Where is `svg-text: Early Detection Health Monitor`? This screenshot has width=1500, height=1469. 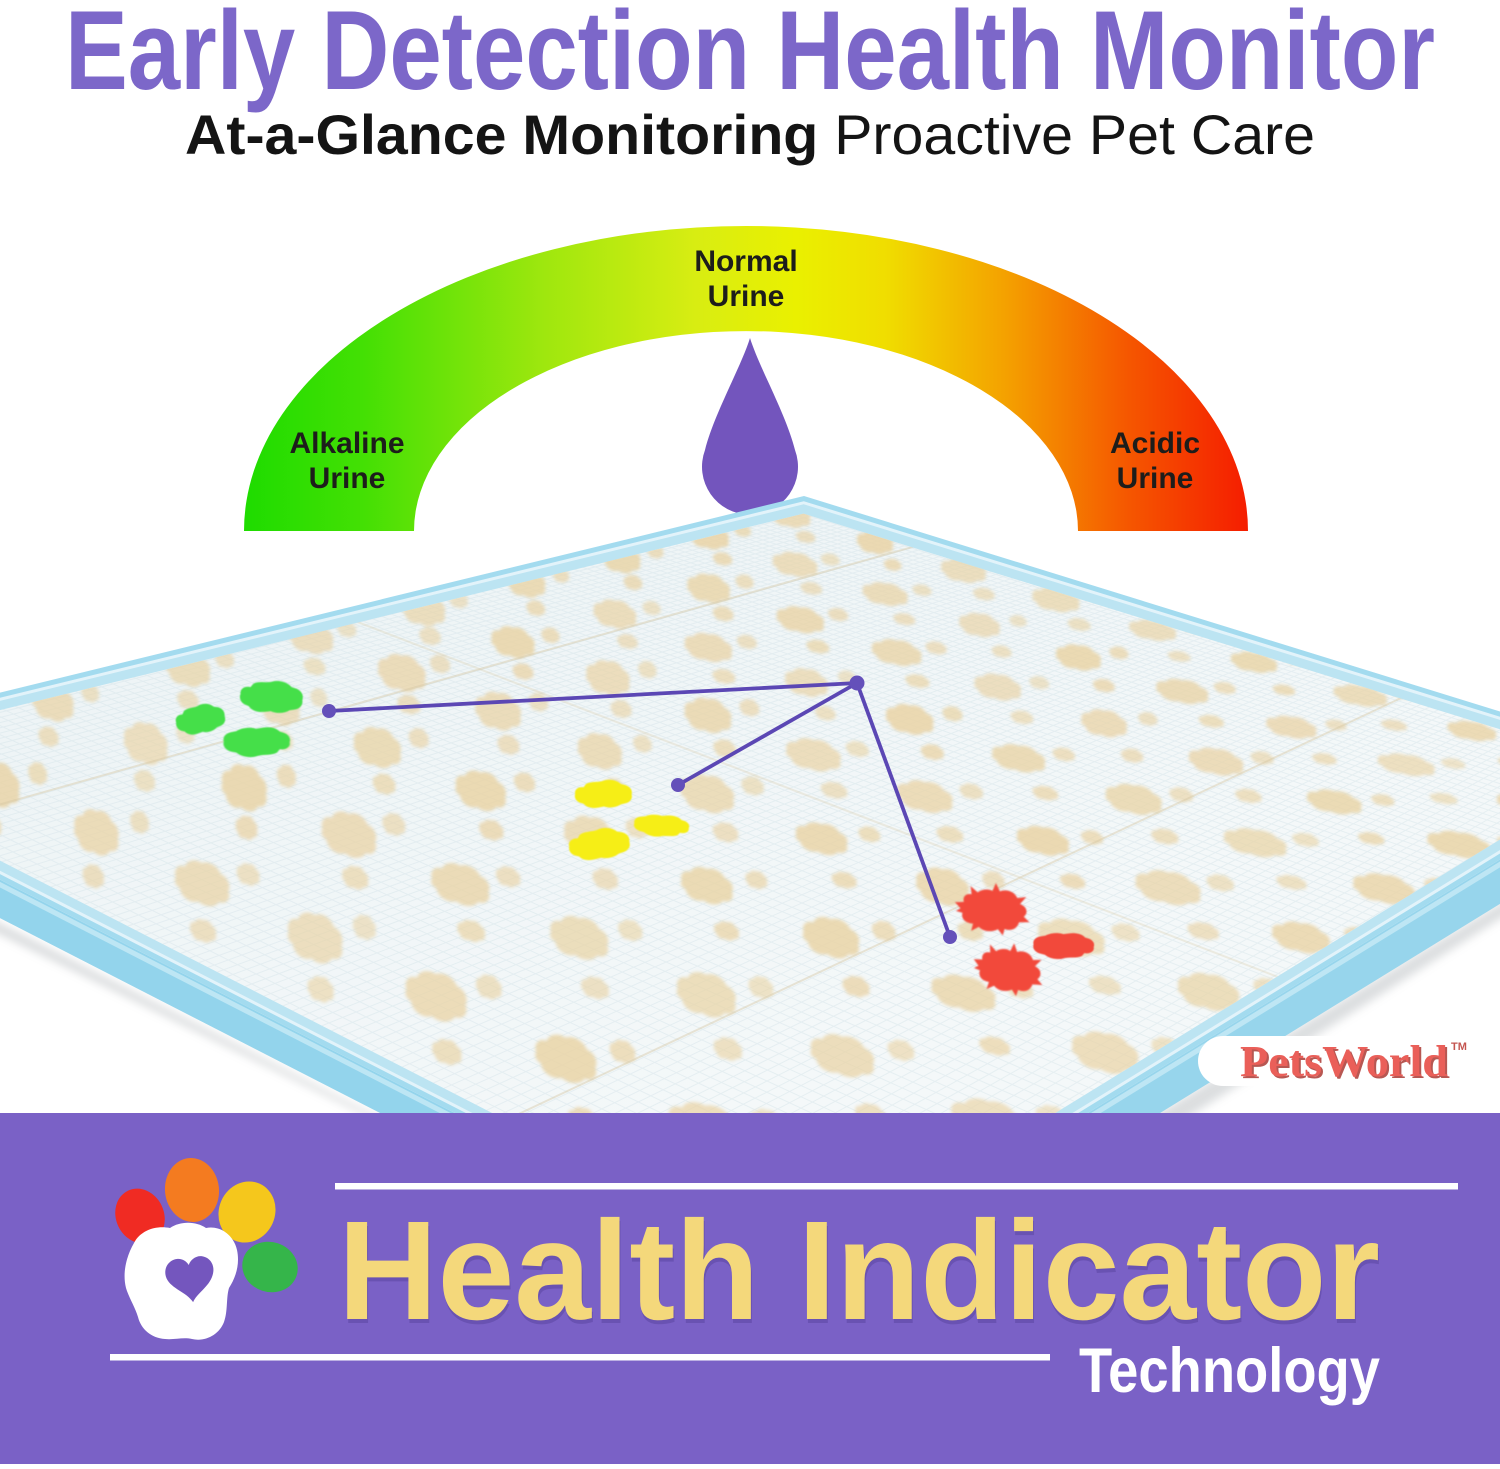
svg-text: Early Detection Health Monitor is located at coordinates (750, 56).